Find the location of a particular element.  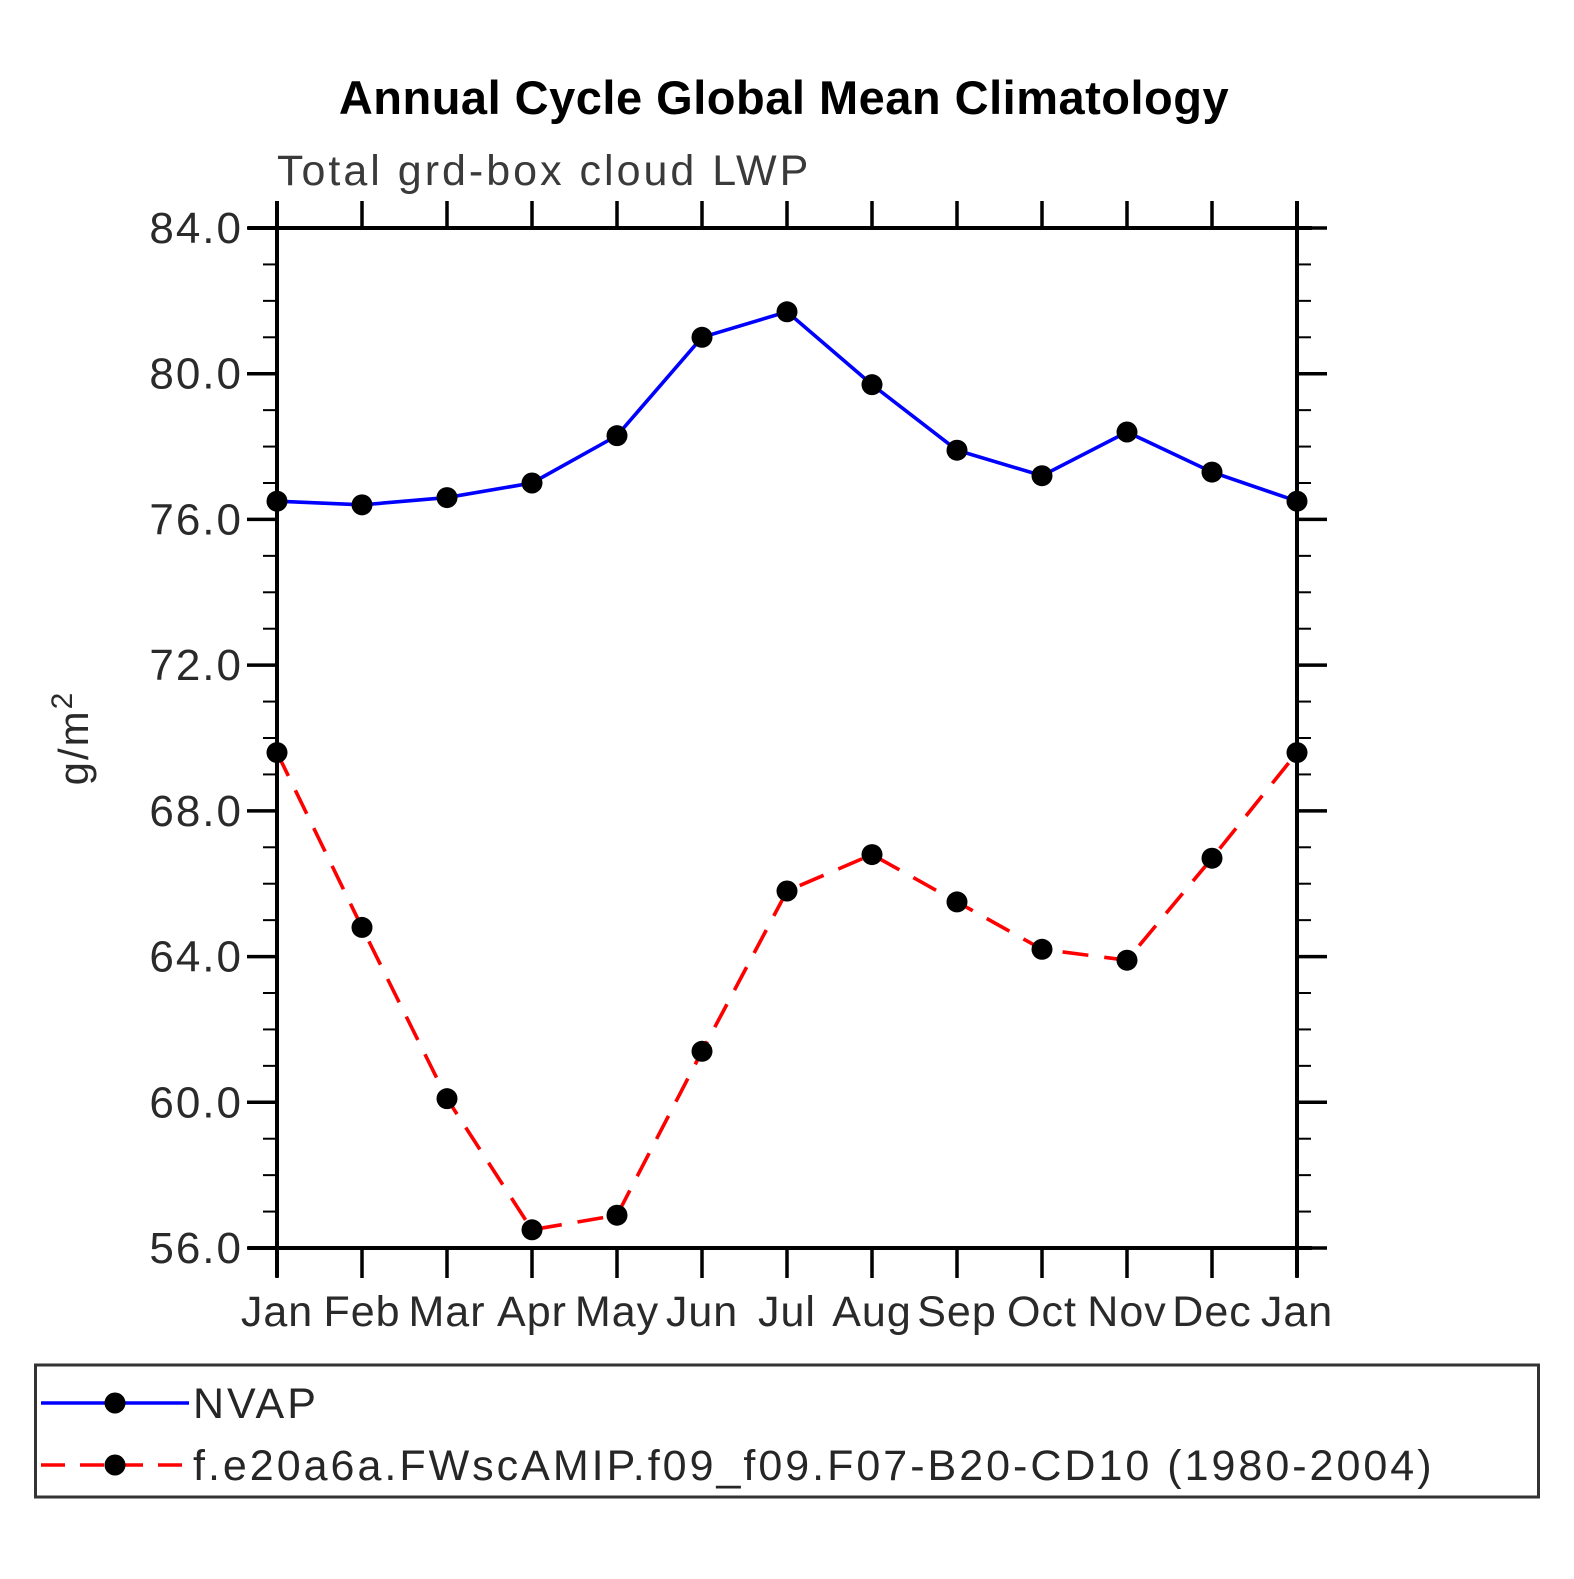

x-tick-label: Dec is located at coordinates (1211, 1312).